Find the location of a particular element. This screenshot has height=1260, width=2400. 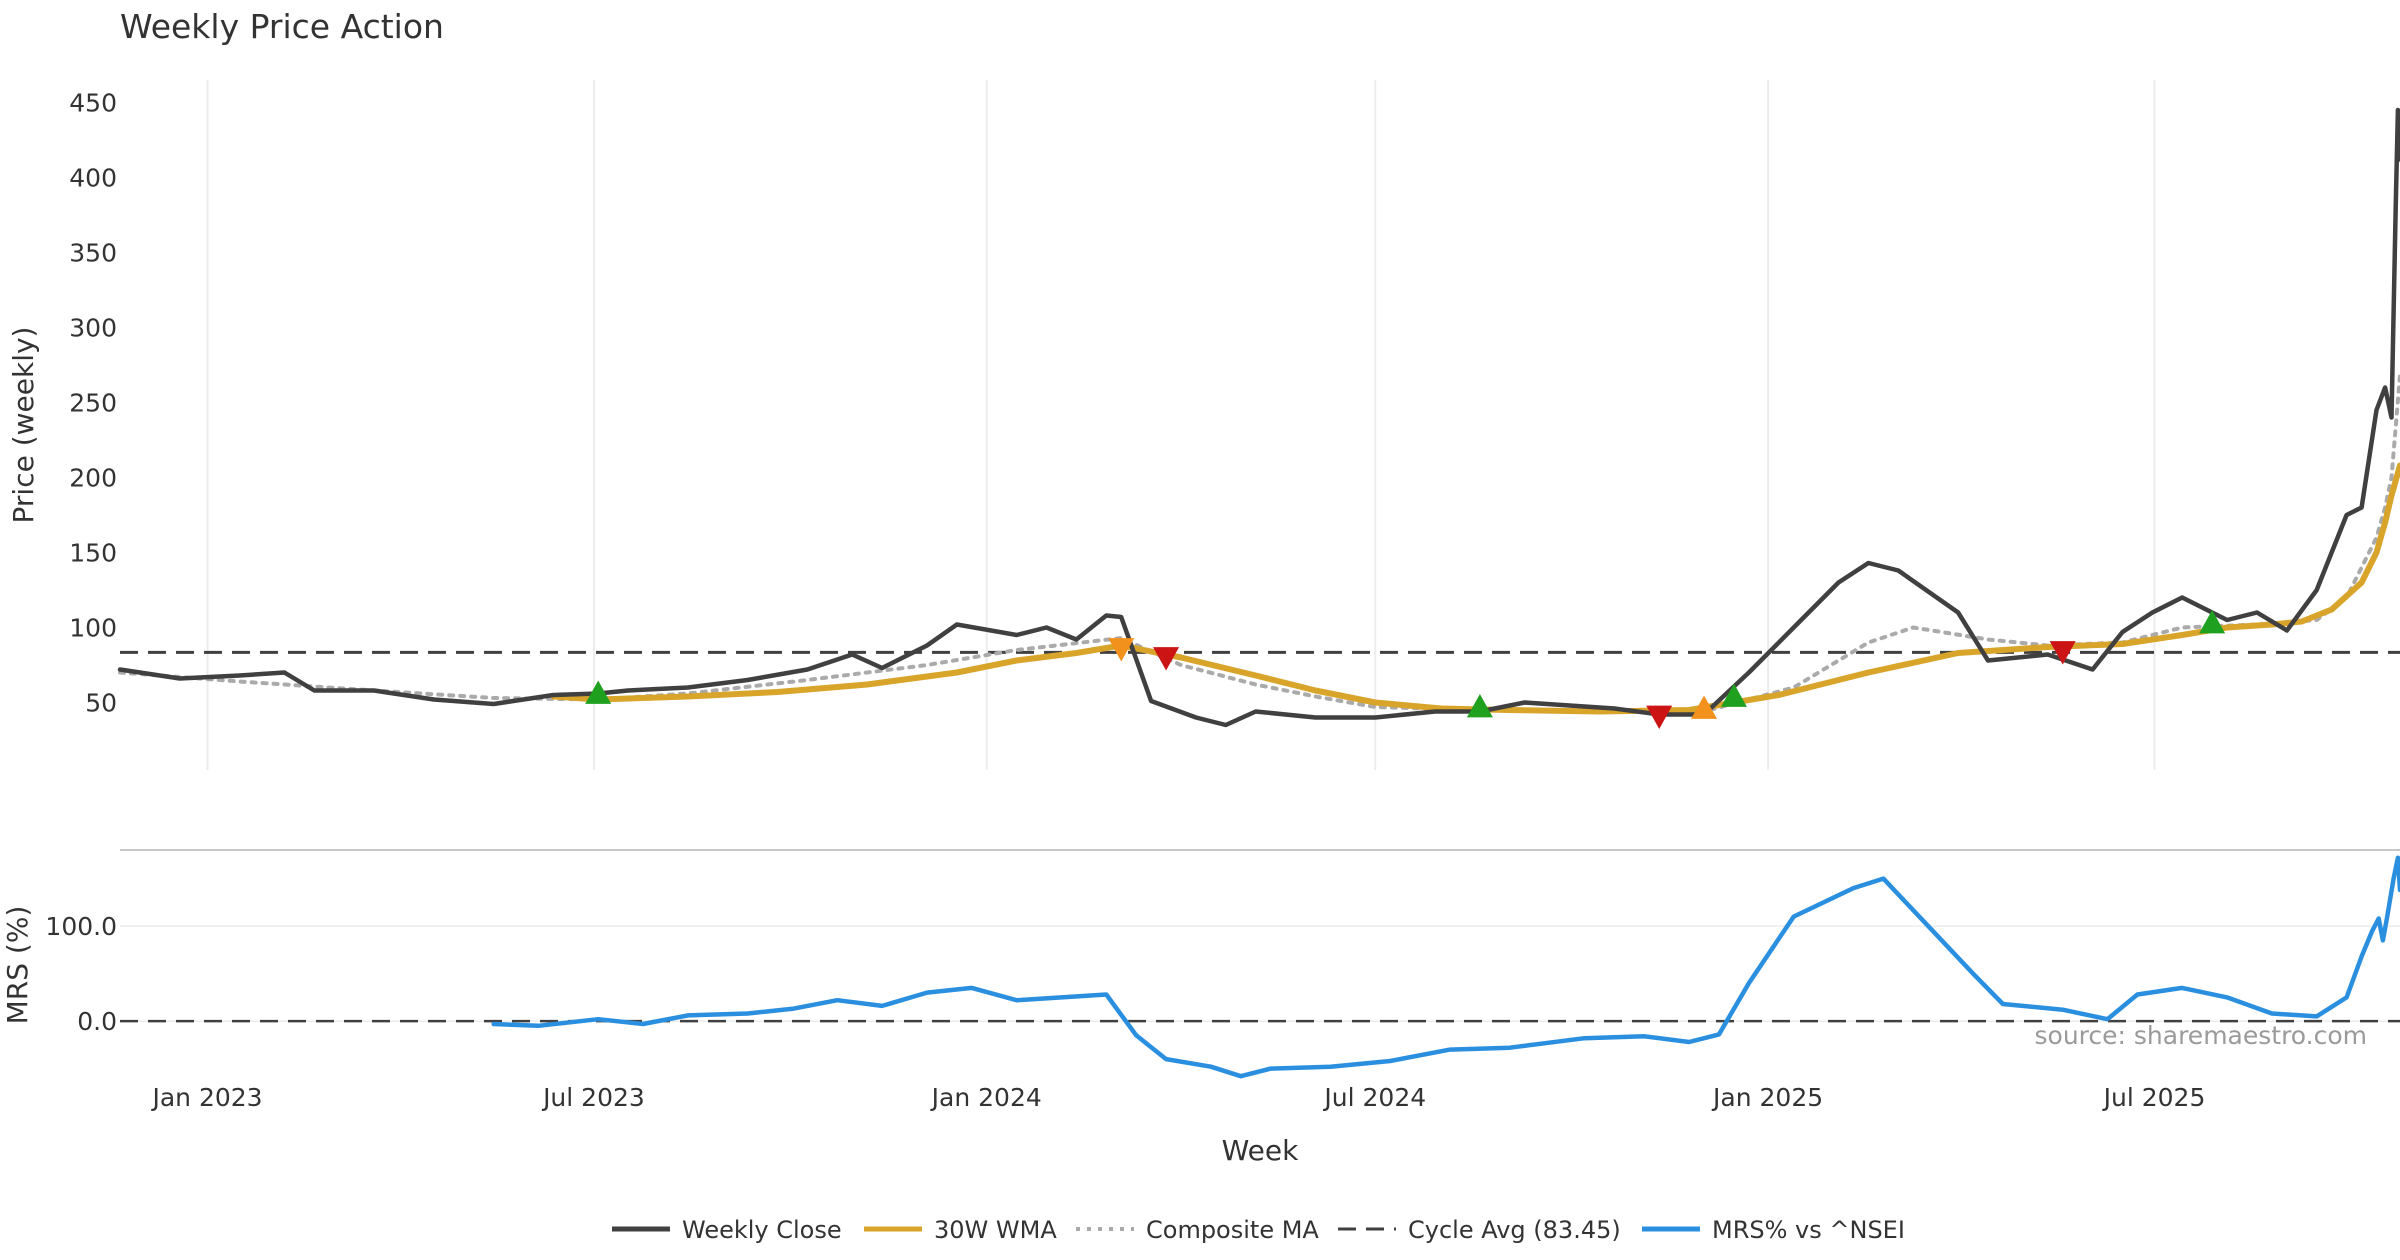

x-tick-label: Jul 2024 is located at coordinates (1374, 1097).